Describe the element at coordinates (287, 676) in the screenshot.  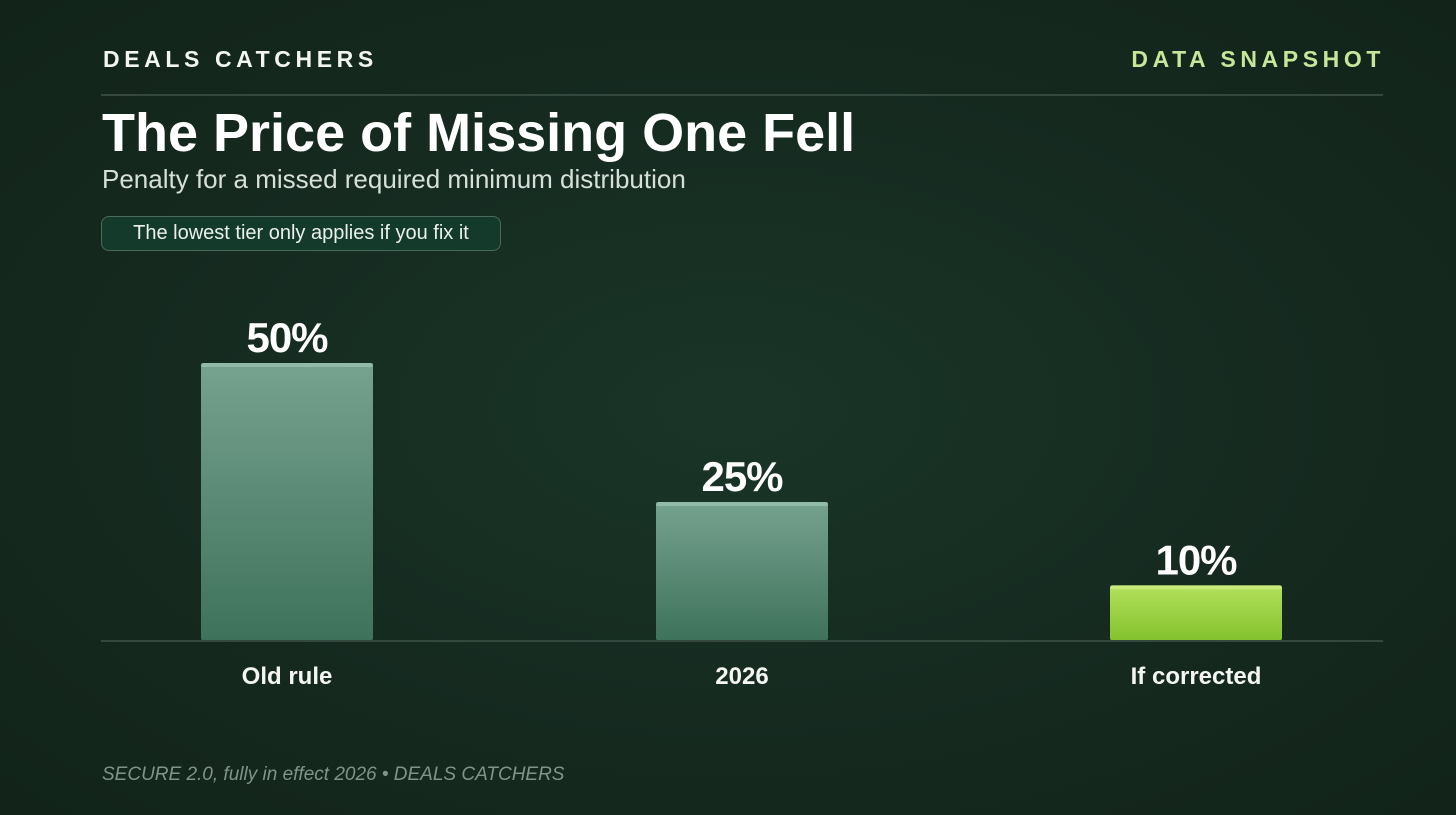
I see `category-label: Old rule` at that location.